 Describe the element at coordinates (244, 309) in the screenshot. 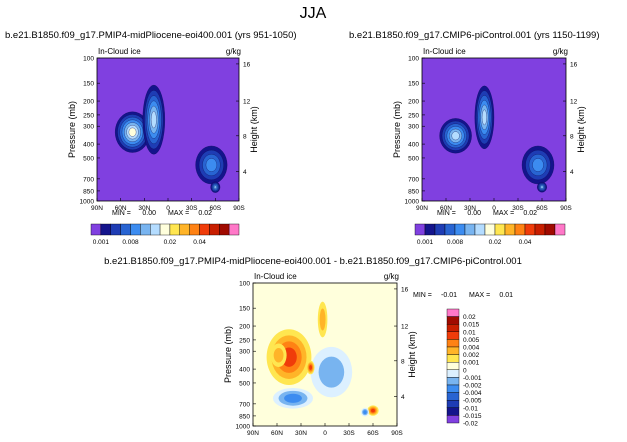

I see `y-tick-label: 150` at that location.